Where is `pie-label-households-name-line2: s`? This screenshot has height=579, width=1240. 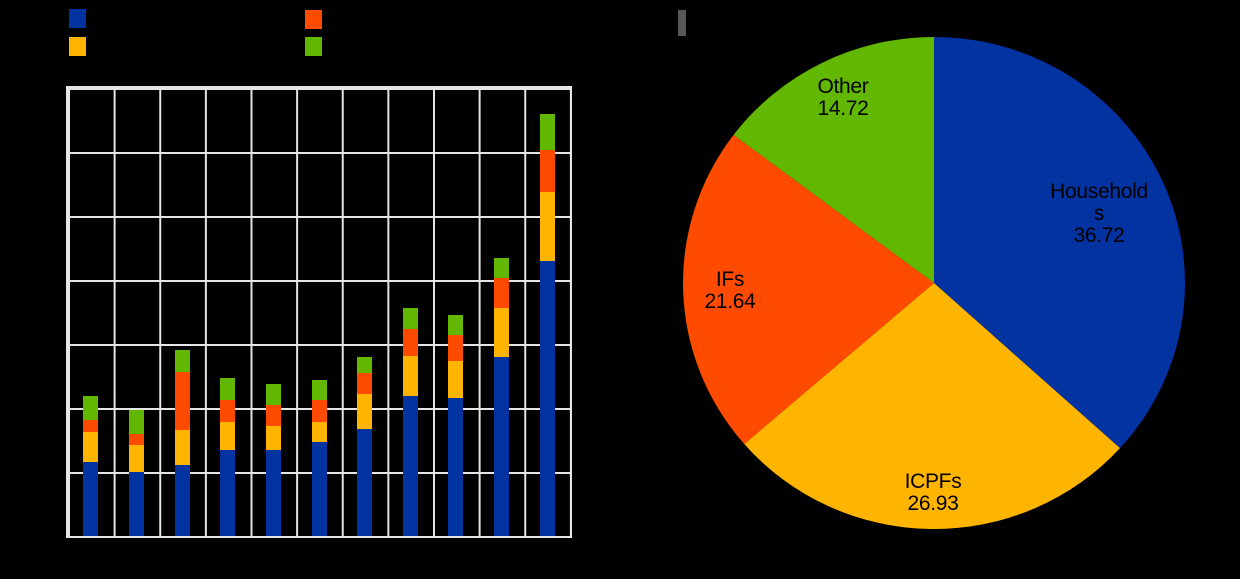 pie-label-households-name-line2: s is located at coordinates (1099, 213).